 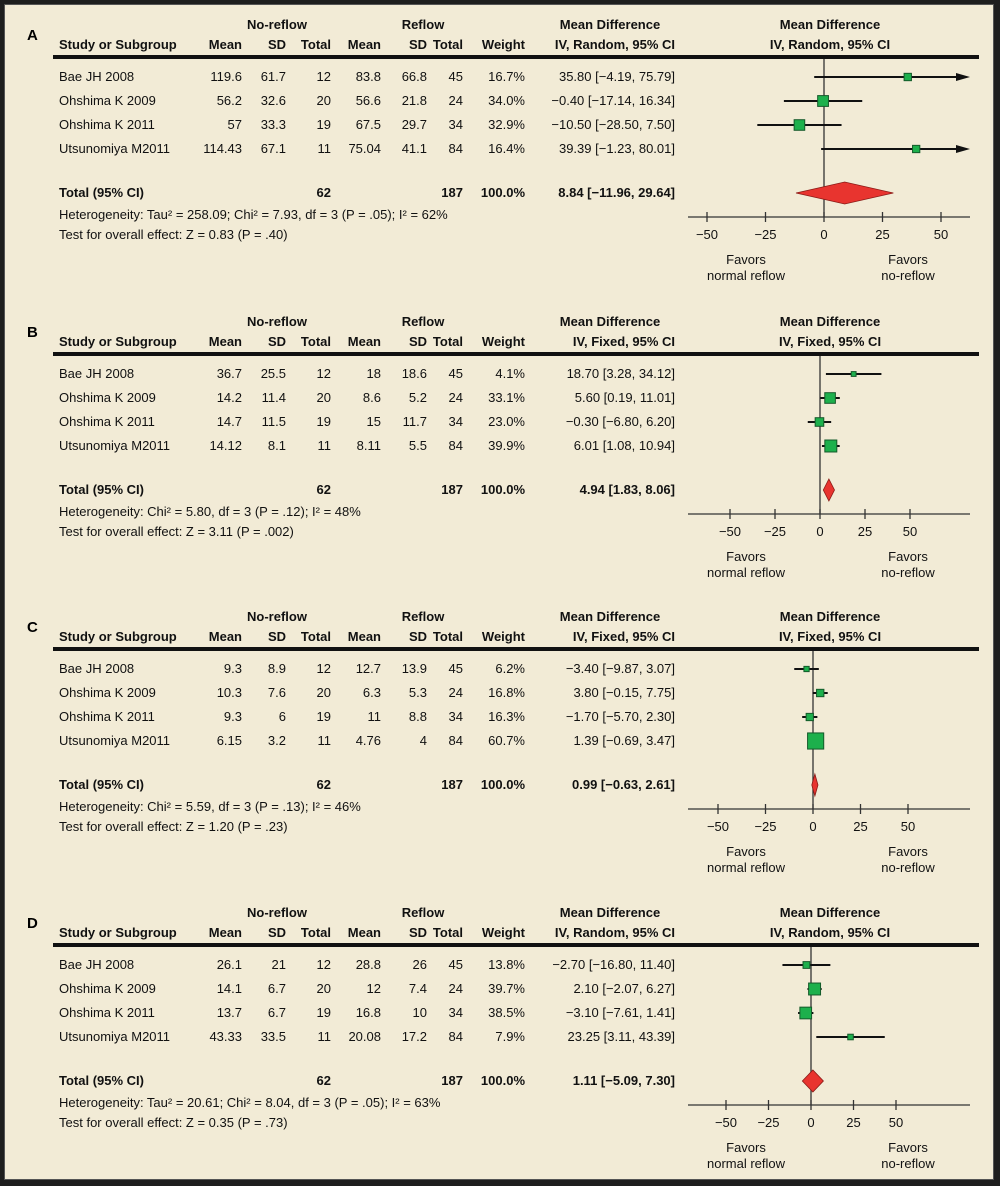 I want to click on mean1-cell: 9.3, so click(x=232, y=668).